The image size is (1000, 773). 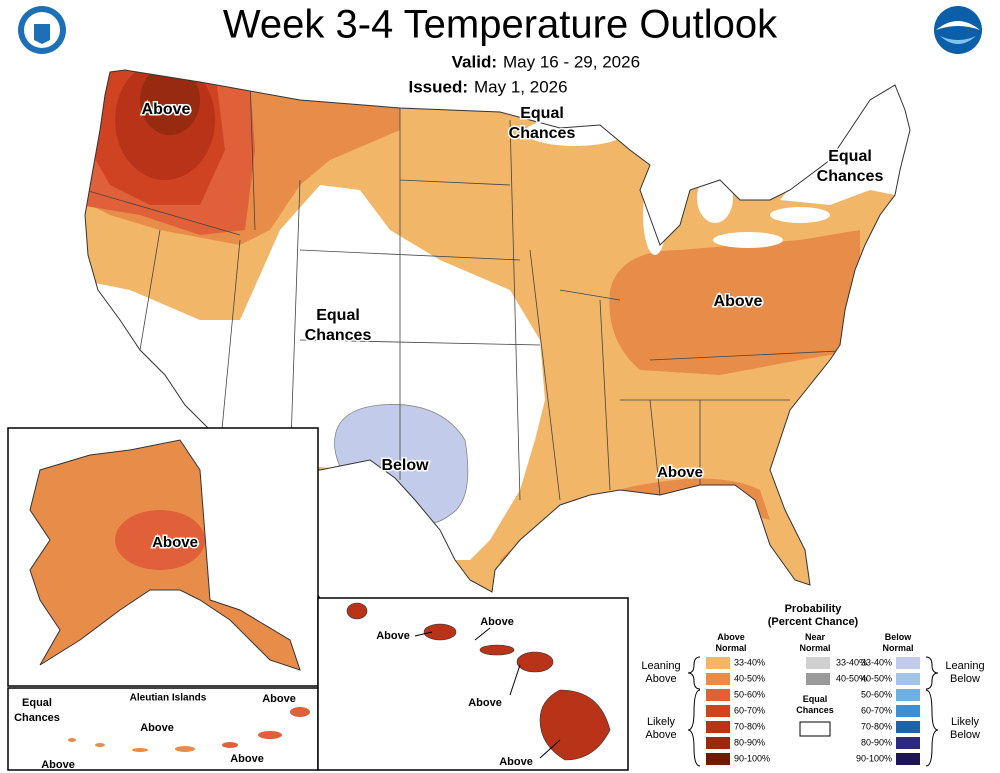 I want to click on legend-text-line: Probability, so click(x=814, y=609).